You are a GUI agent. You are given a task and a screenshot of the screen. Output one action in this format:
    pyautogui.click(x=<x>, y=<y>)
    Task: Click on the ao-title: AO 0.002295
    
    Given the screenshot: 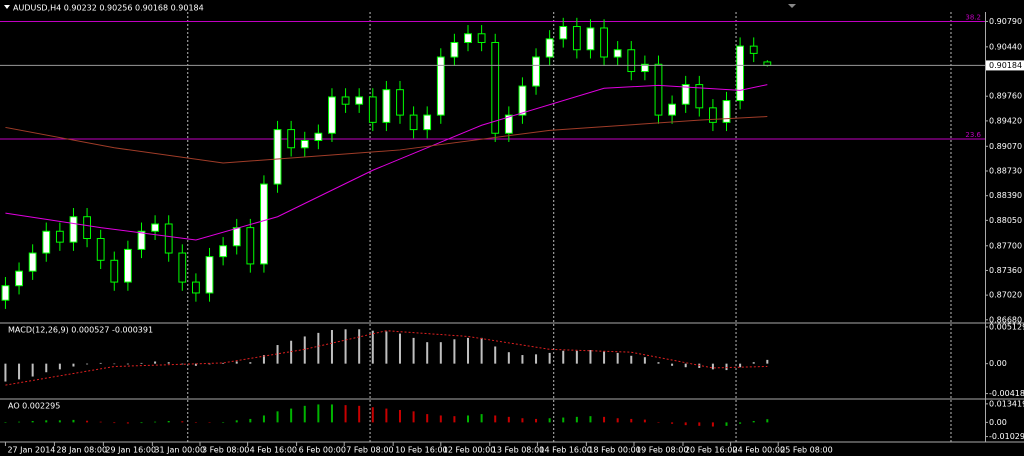 What is the action you would take?
    pyautogui.click(x=34, y=406)
    